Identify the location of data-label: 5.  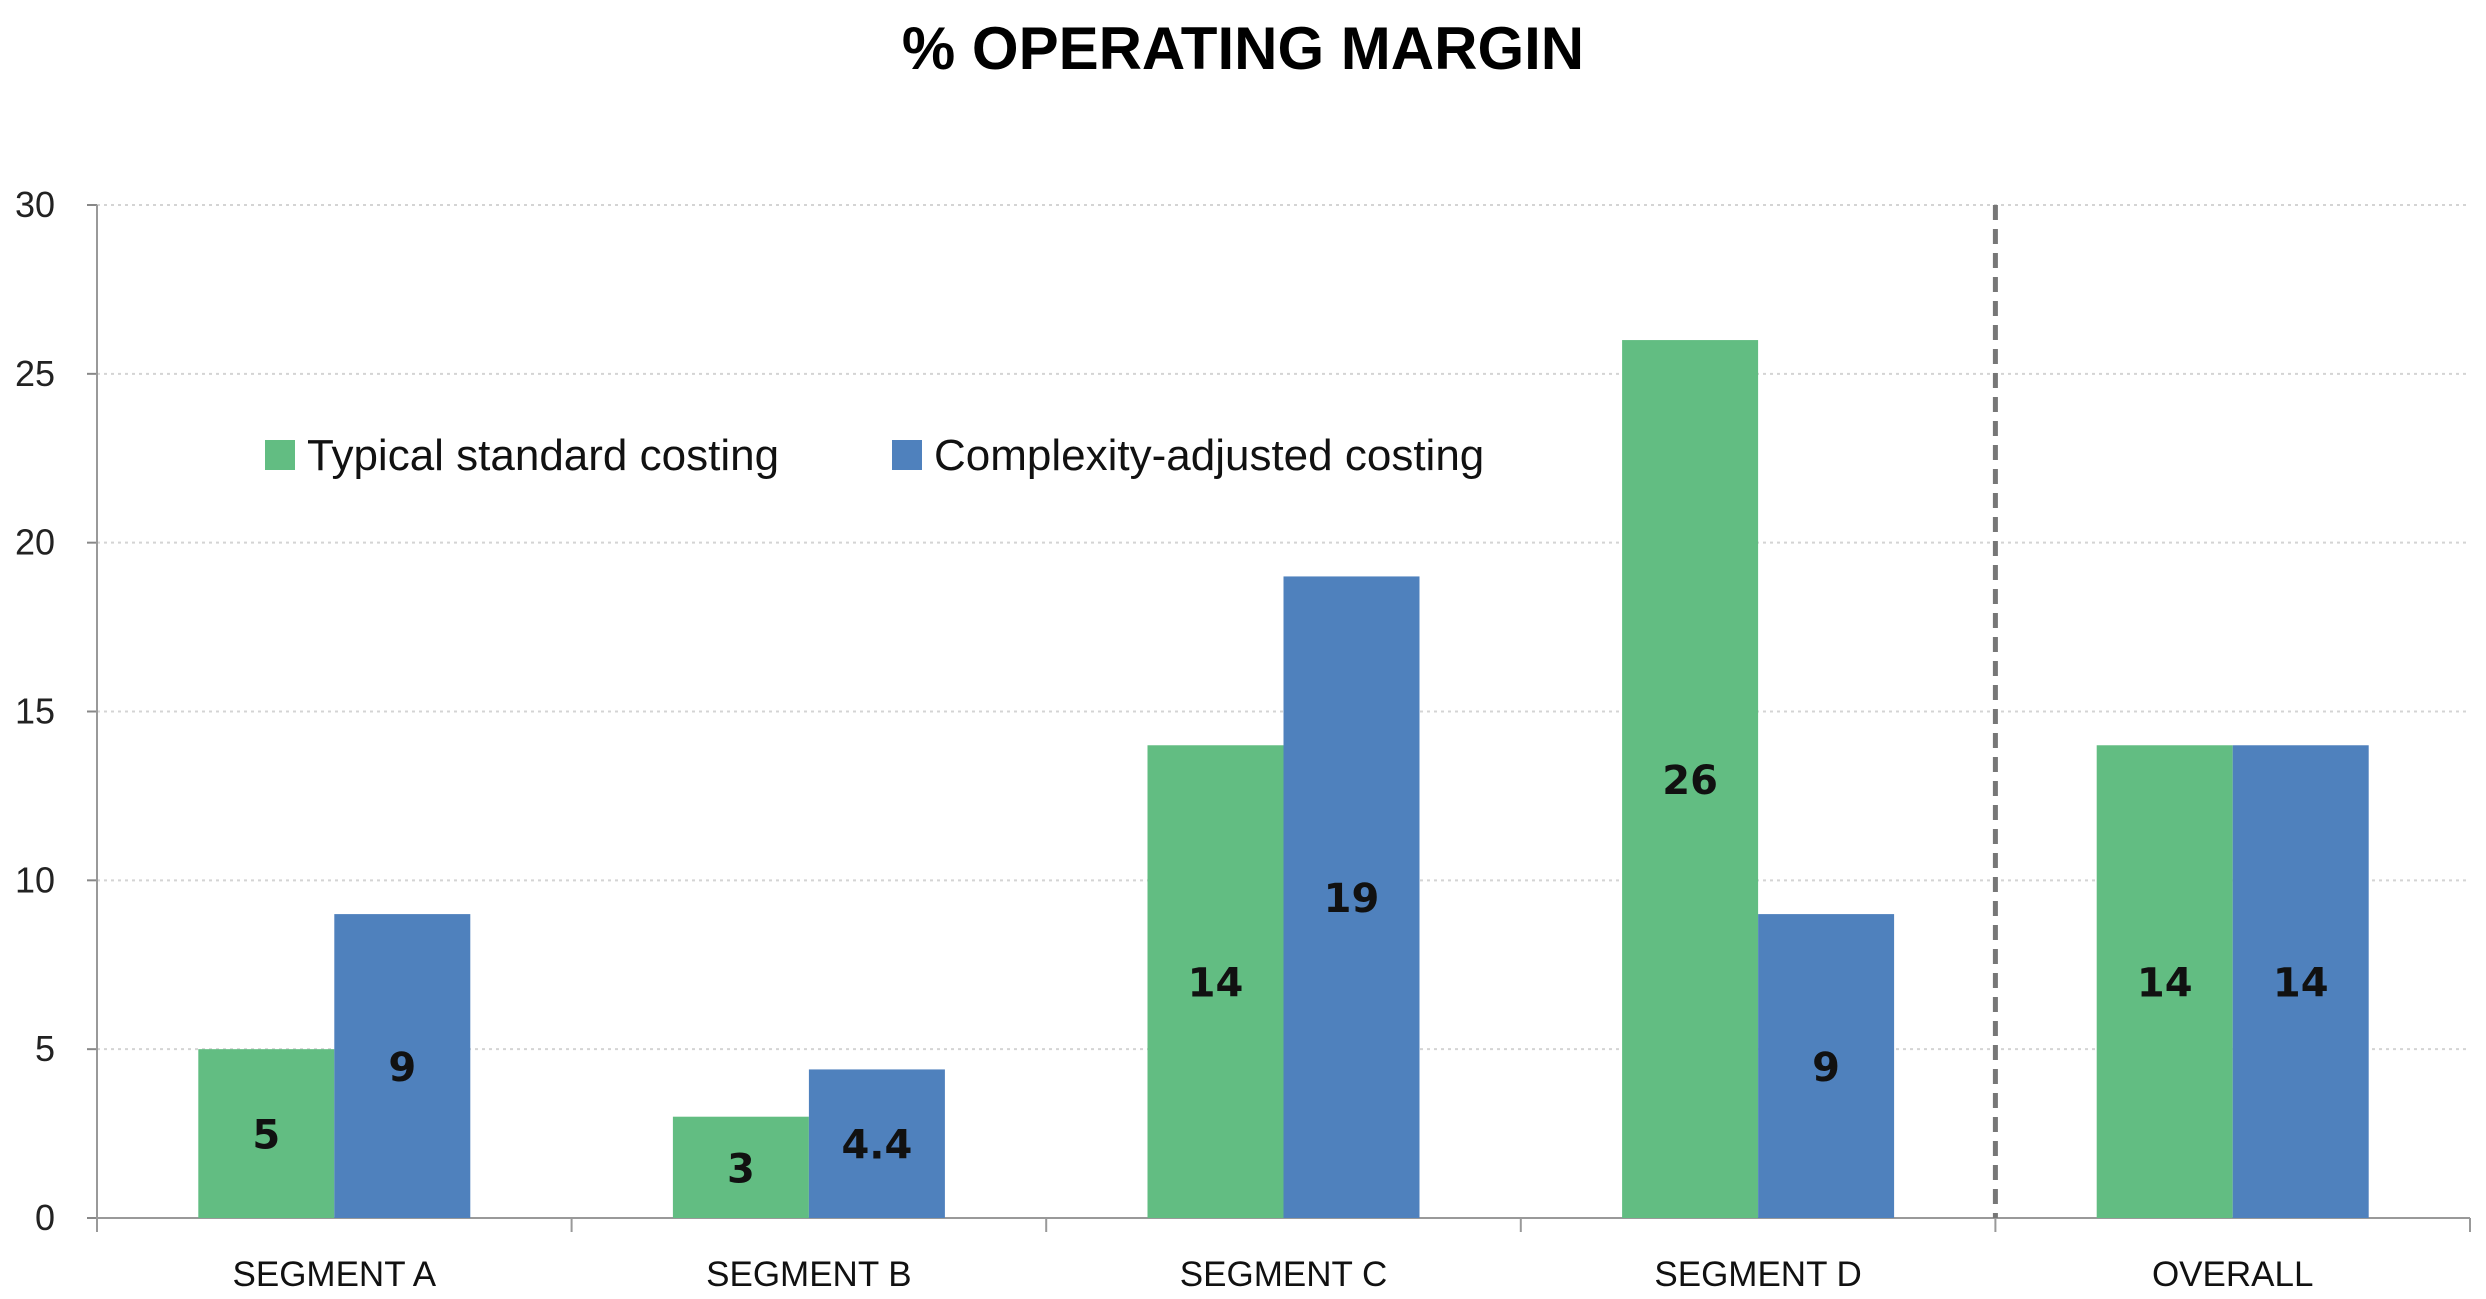
(266, 1136).